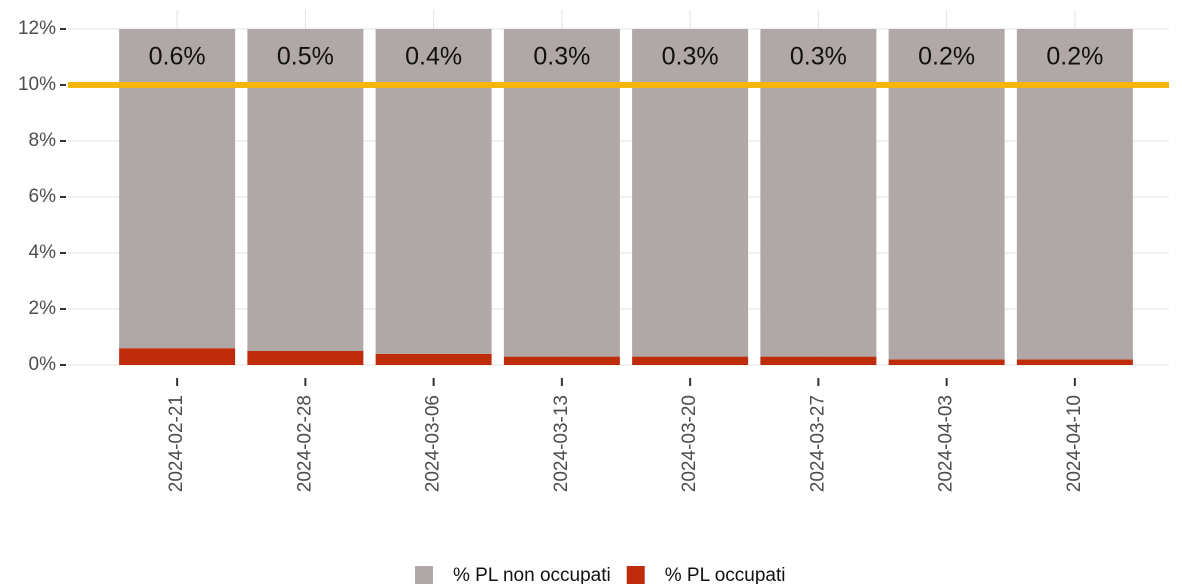  What do you see at coordinates (43, 308) in the screenshot?
I see `y-tick-label: 2%` at bounding box center [43, 308].